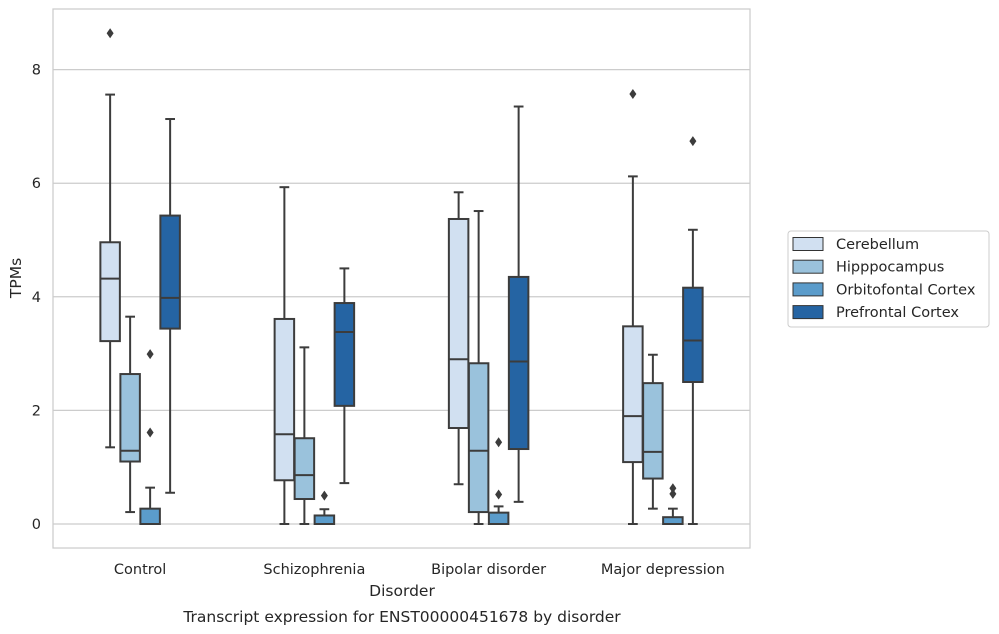 The width and height of the screenshot is (999, 634). I want to click on y-tick-label: 4, so click(36, 298).